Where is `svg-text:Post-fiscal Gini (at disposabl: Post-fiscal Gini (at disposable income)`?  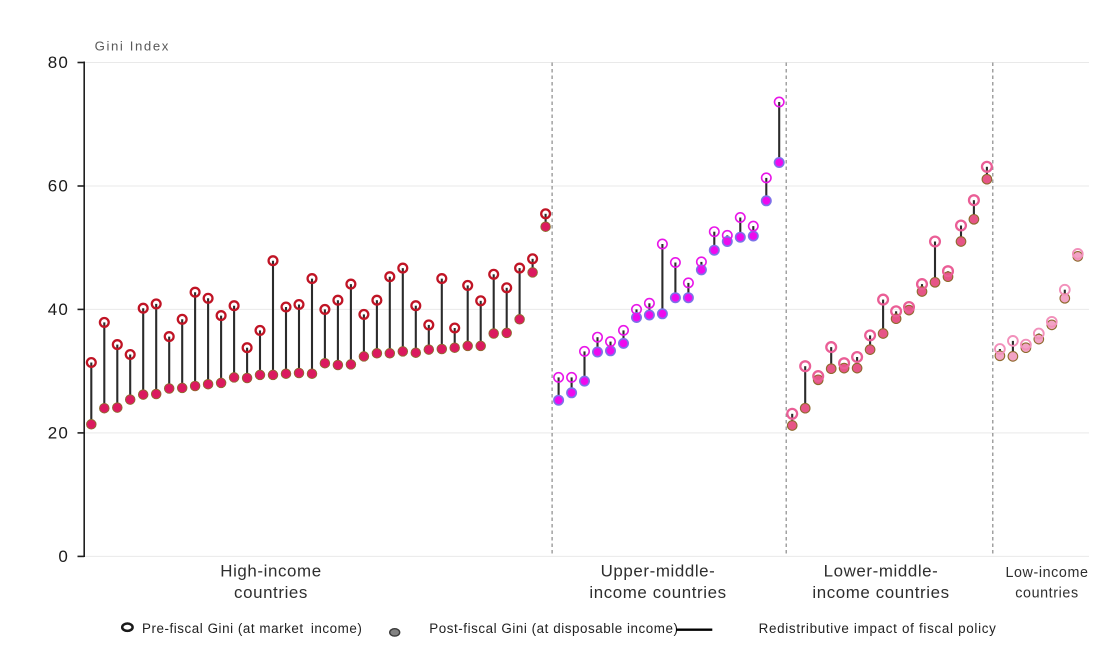
svg-text:Post-fiscal Gini (at disposabl: Post-fiscal Gini (at disposable income) is located at coordinates (553, 628).